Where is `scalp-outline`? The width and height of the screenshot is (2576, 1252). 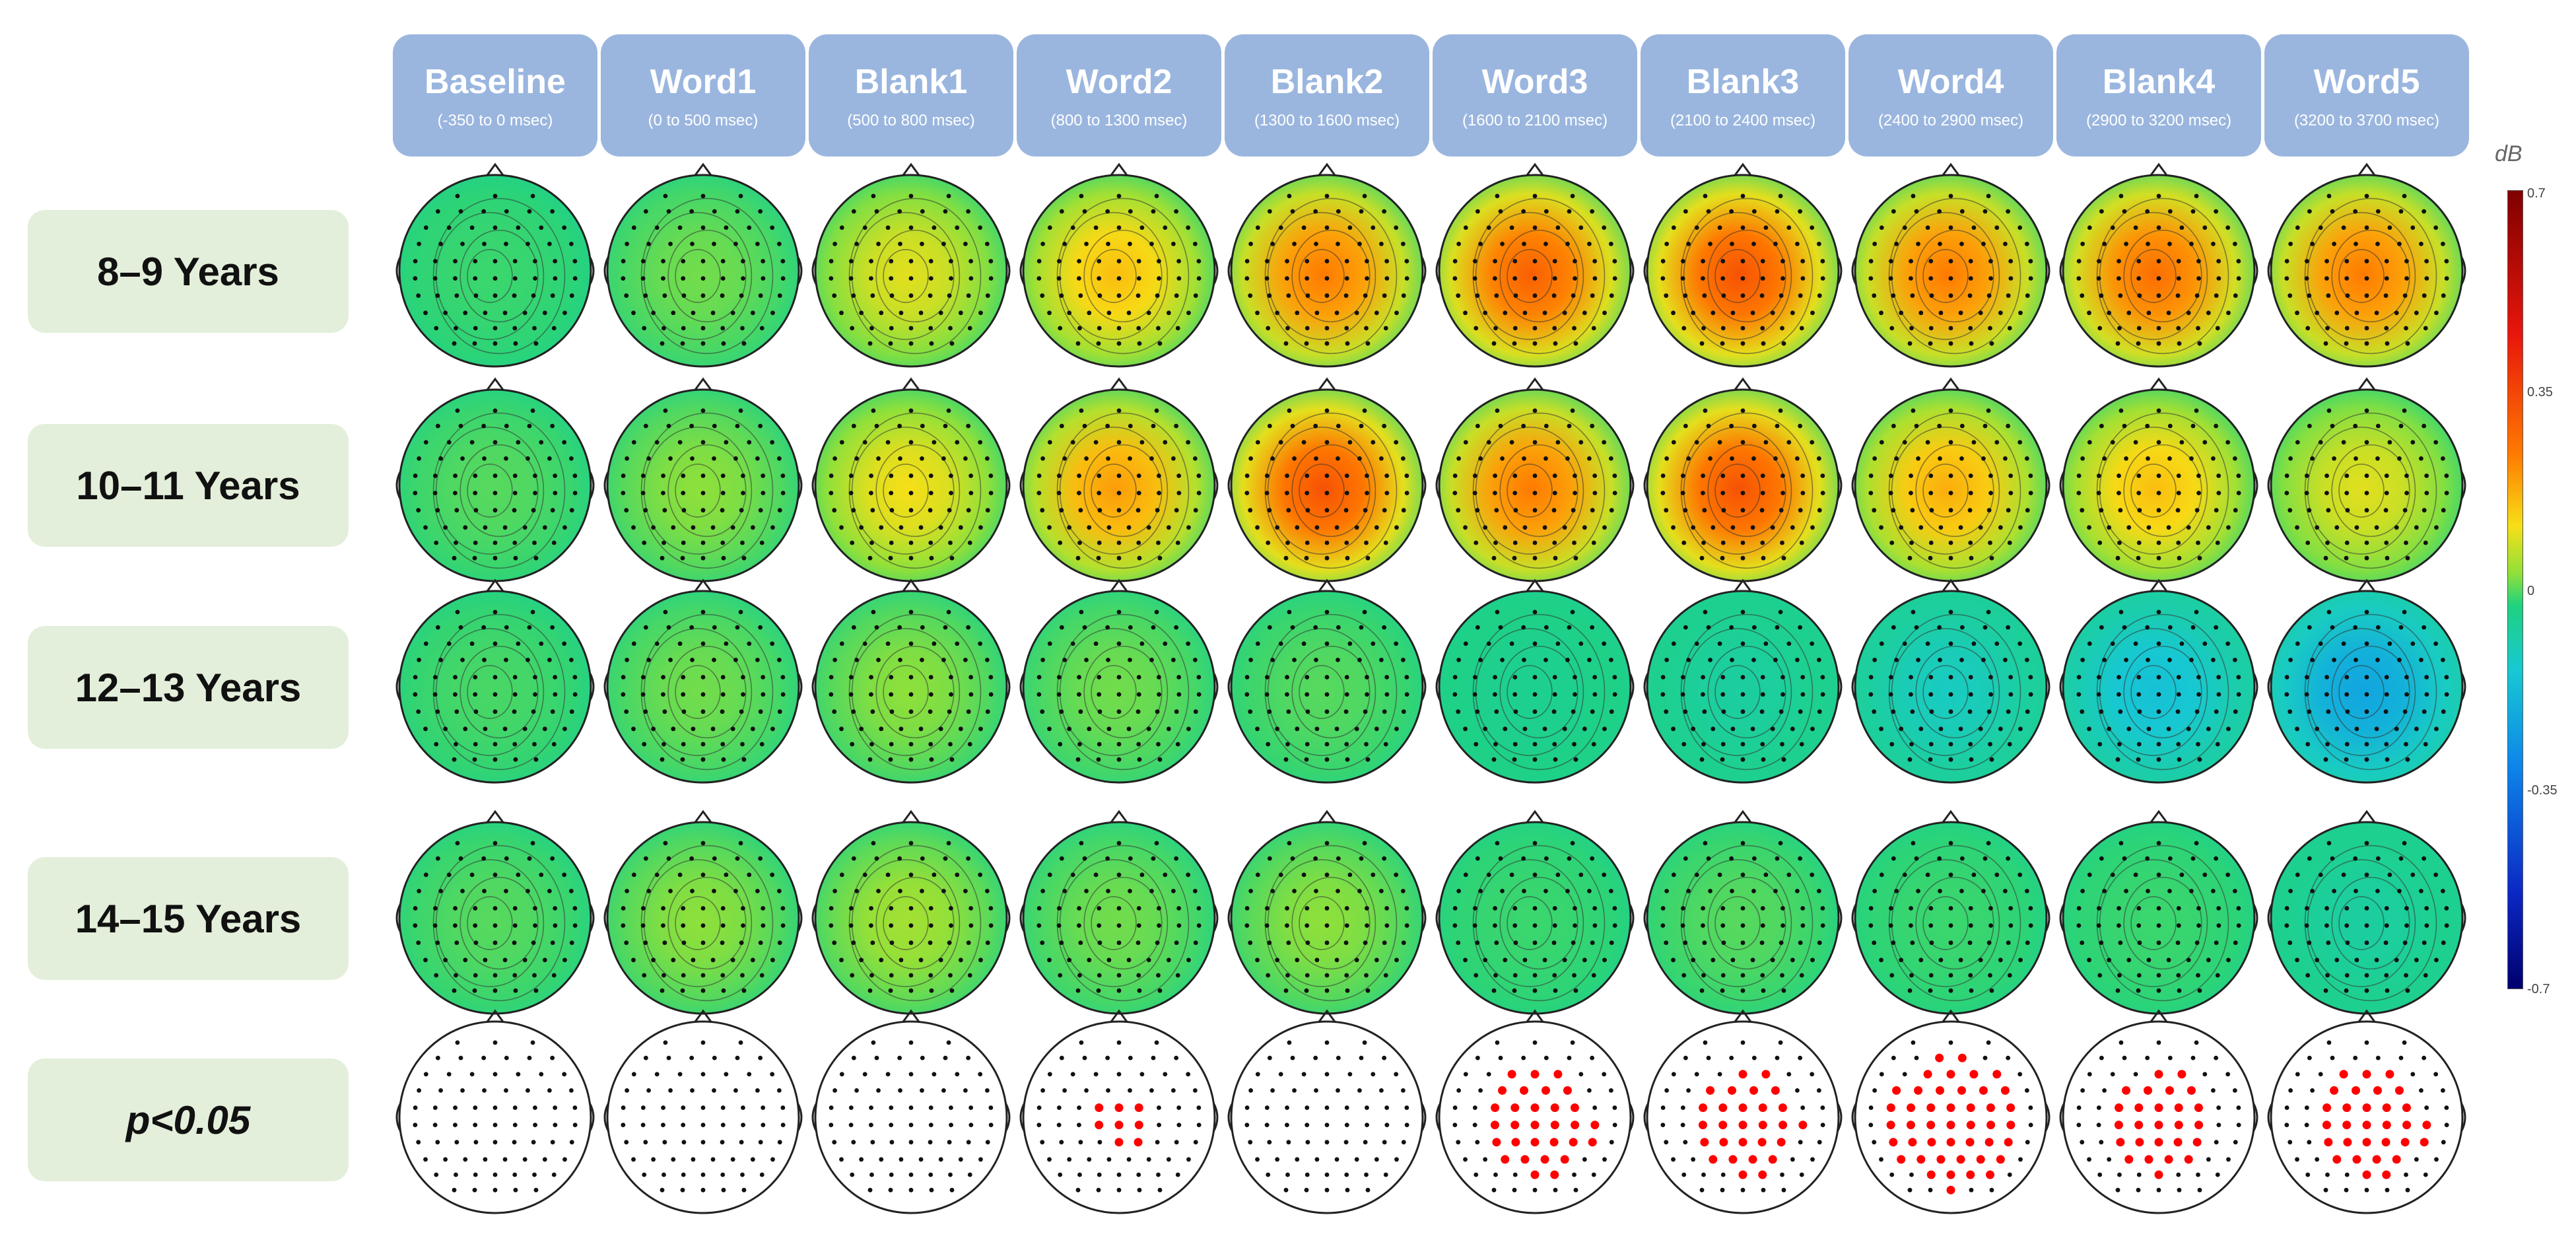 scalp-outline is located at coordinates (1327, 1117).